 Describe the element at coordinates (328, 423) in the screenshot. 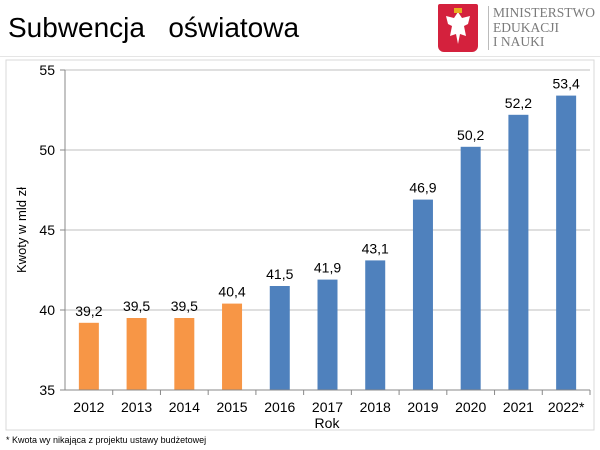

I see `x-axis-label: Rok` at that location.